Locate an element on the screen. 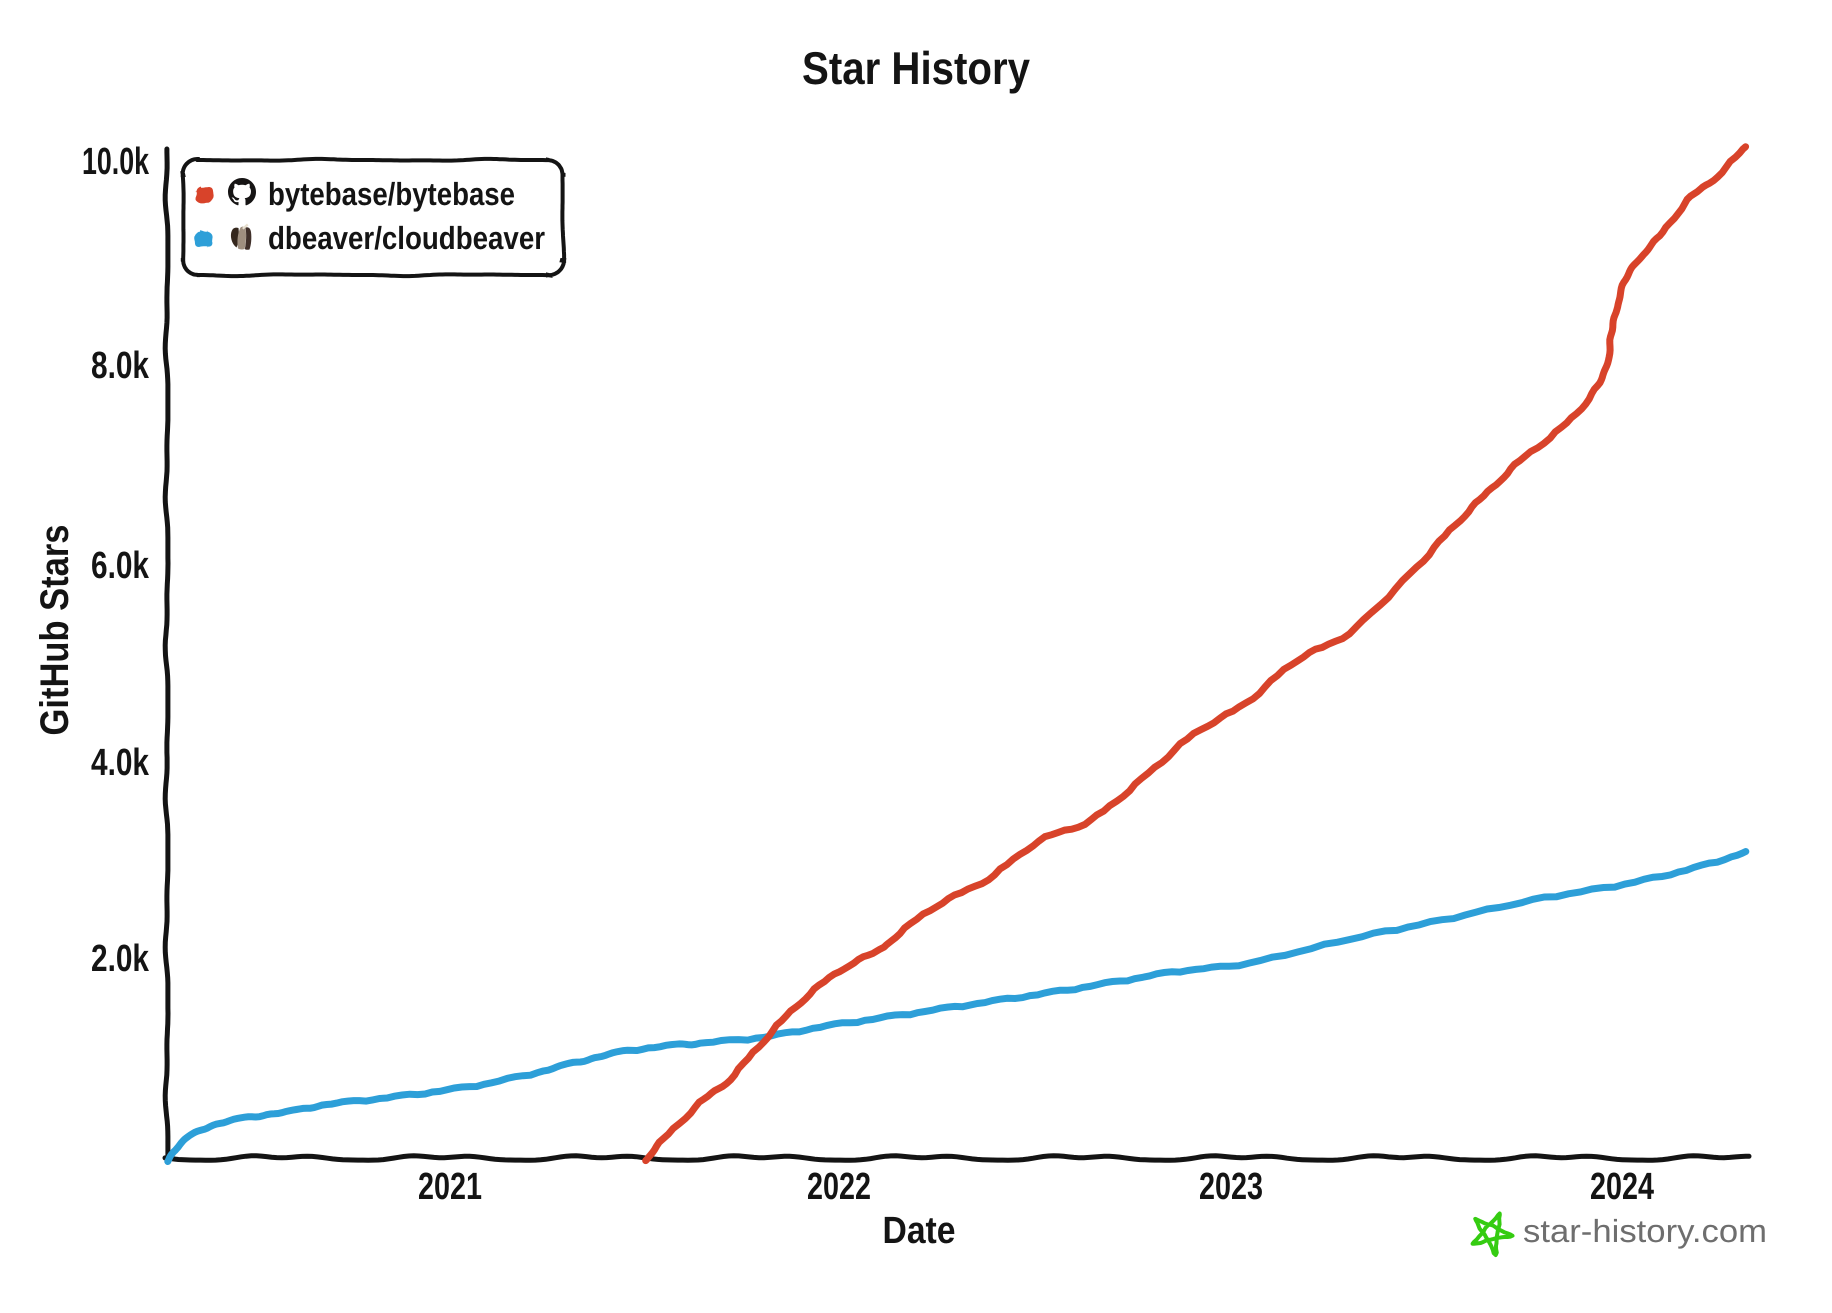  svg-text: 2021 is located at coordinates (450, 1187).